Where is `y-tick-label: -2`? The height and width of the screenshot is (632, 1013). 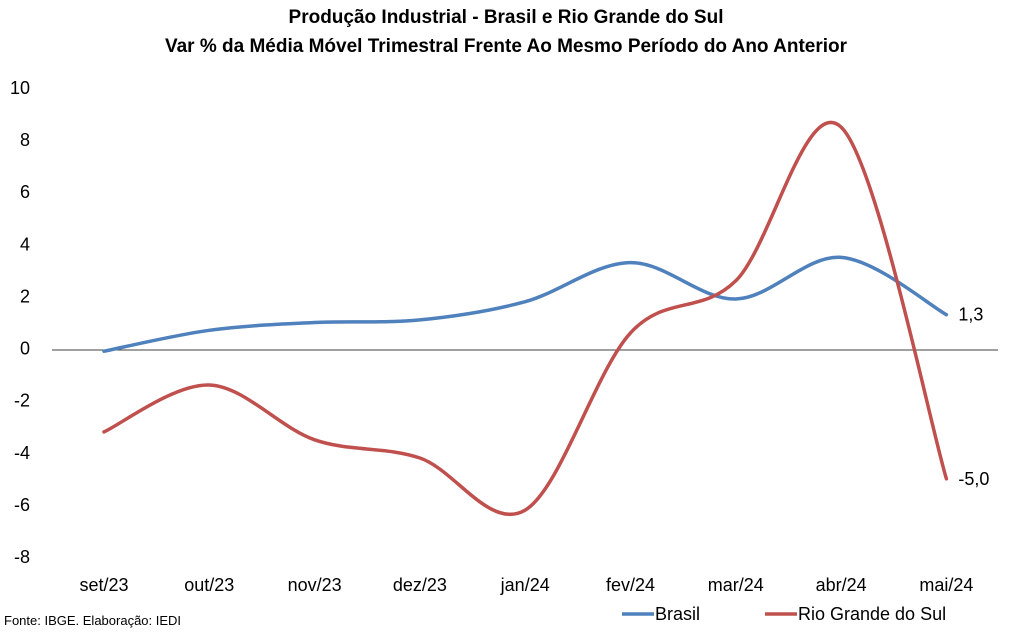 y-tick-label: -2 is located at coordinates (22, 401).